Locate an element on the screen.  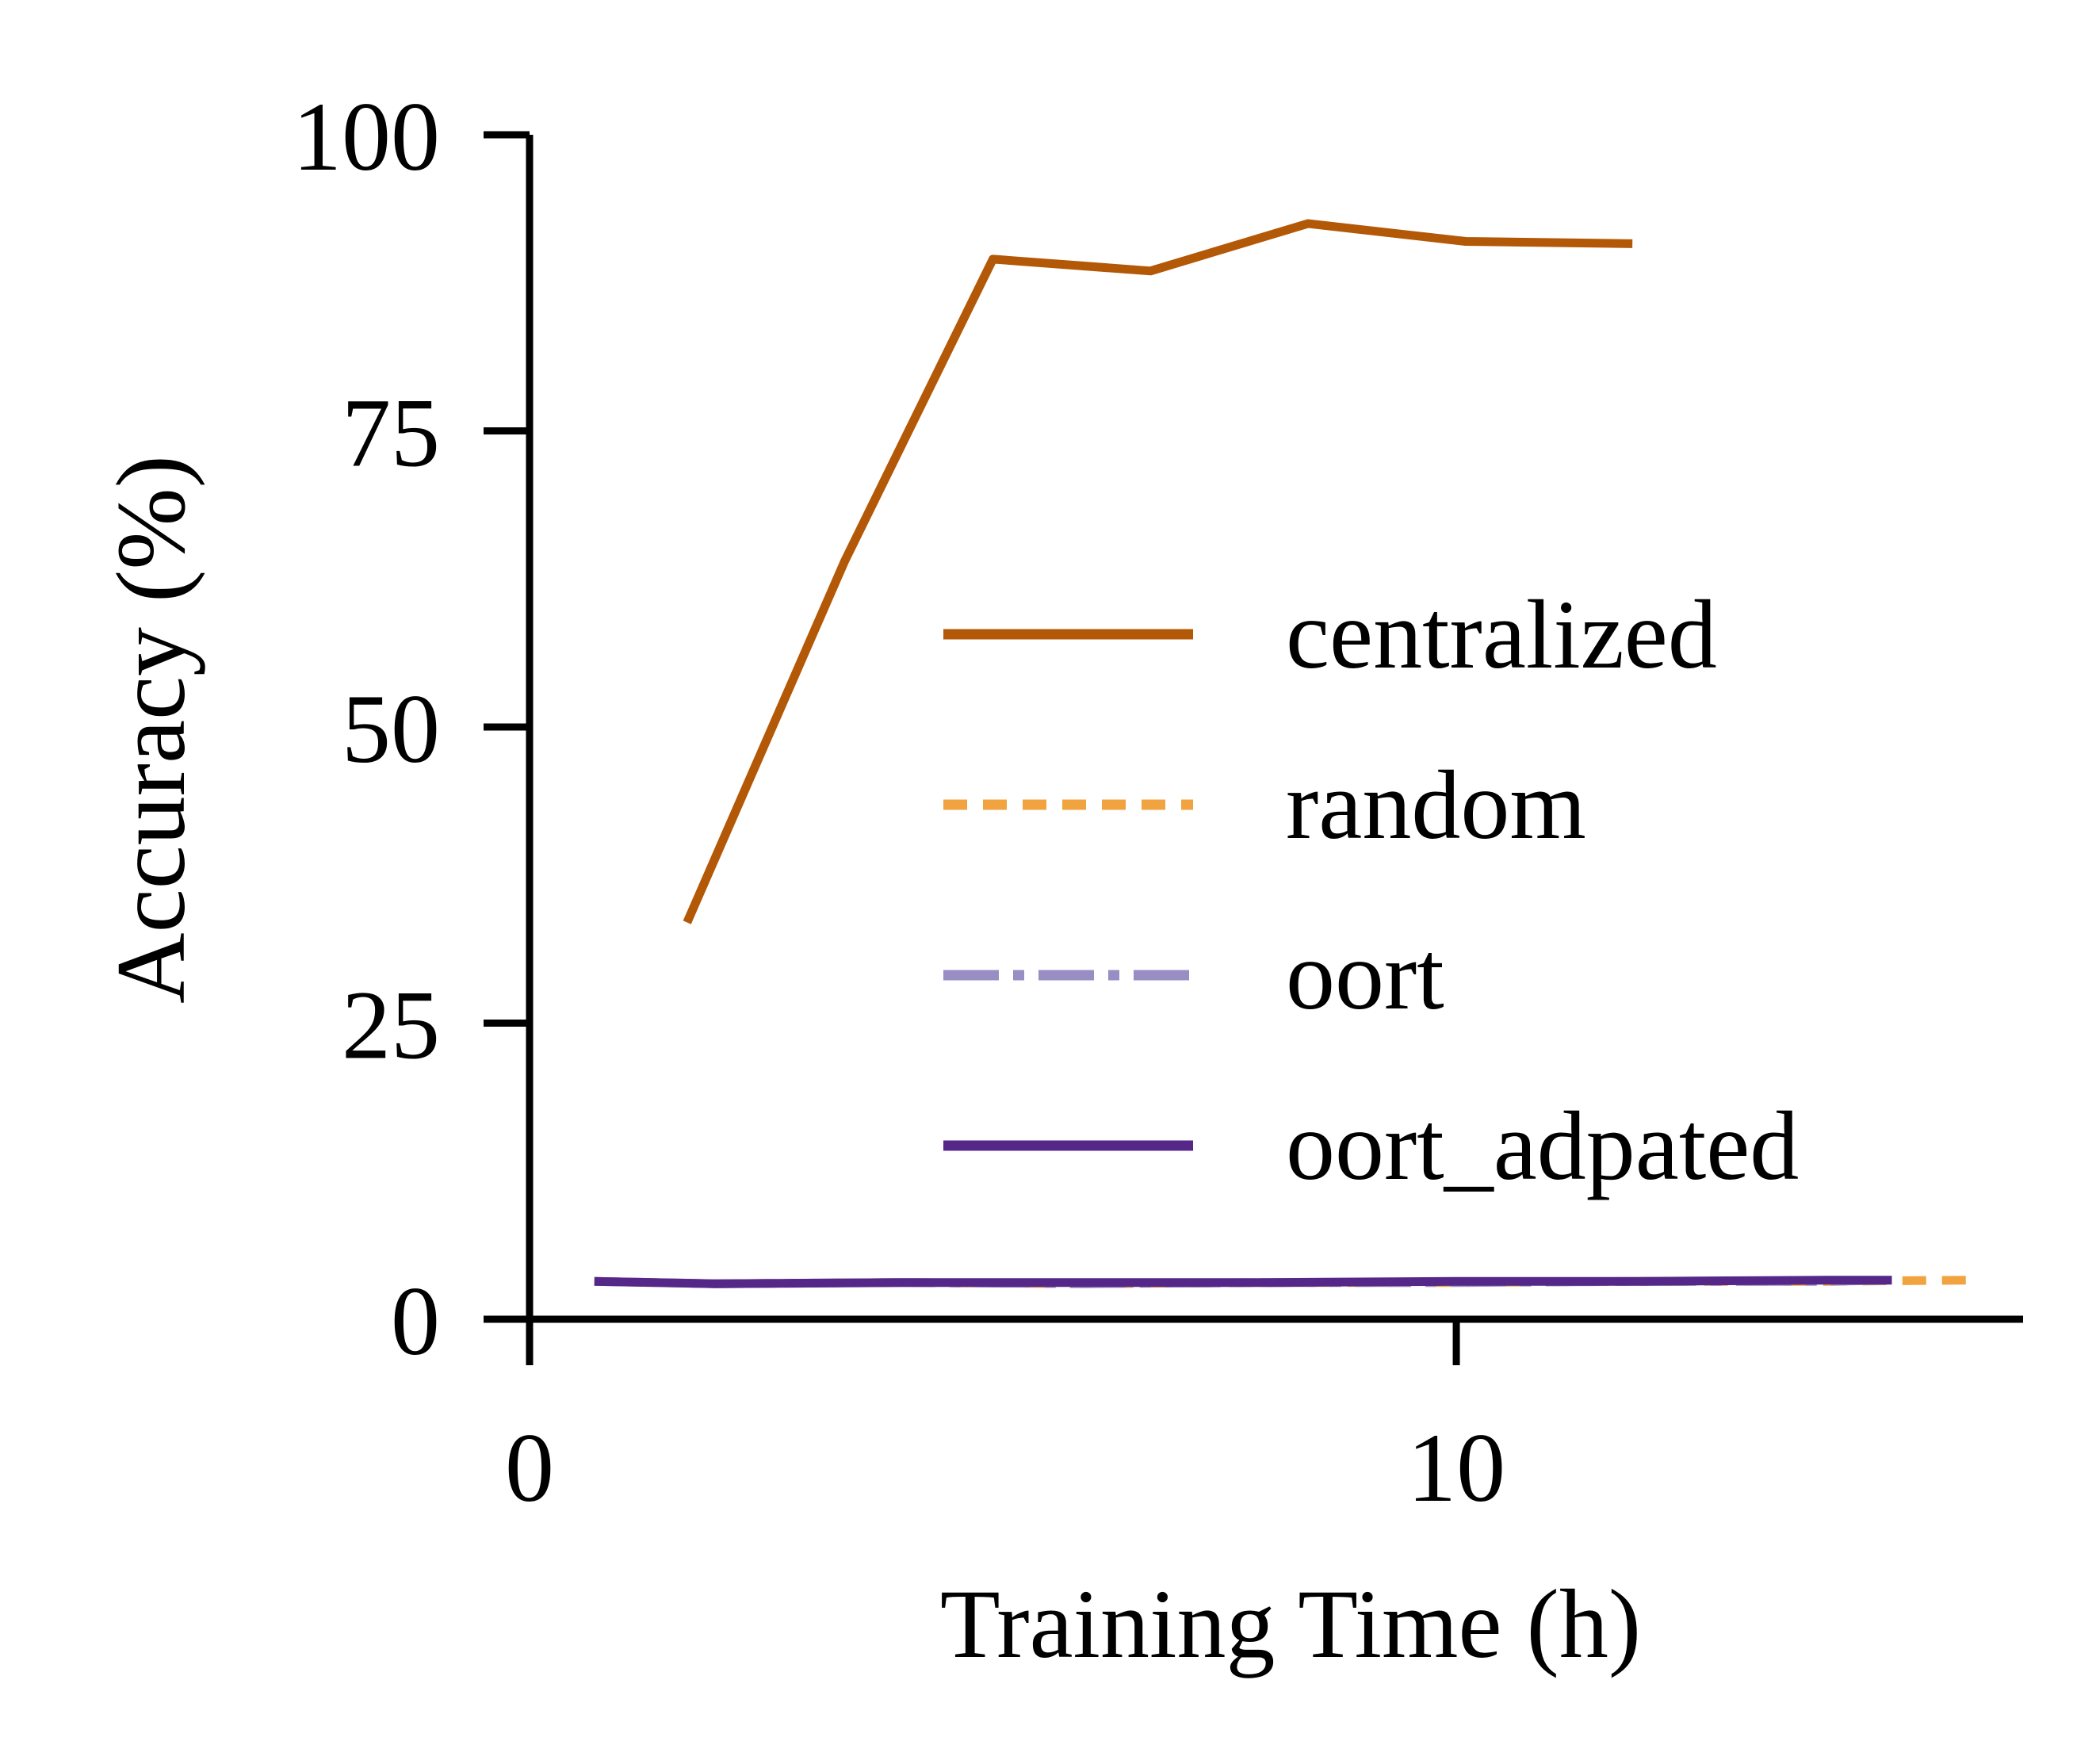
legend-label-random: random is located at coordinates (1436, 805).